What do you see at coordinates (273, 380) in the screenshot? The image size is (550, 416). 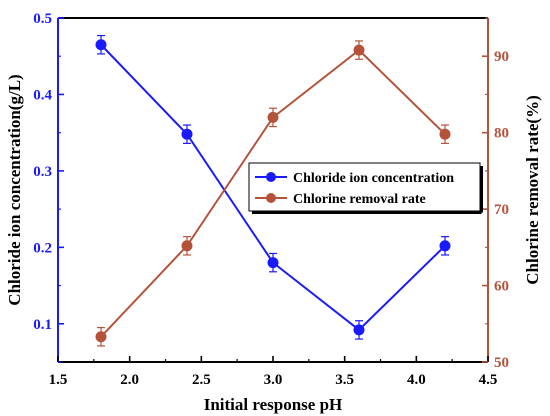 I see `x-tick-label: 3.0` at bounding box center [273, 380].